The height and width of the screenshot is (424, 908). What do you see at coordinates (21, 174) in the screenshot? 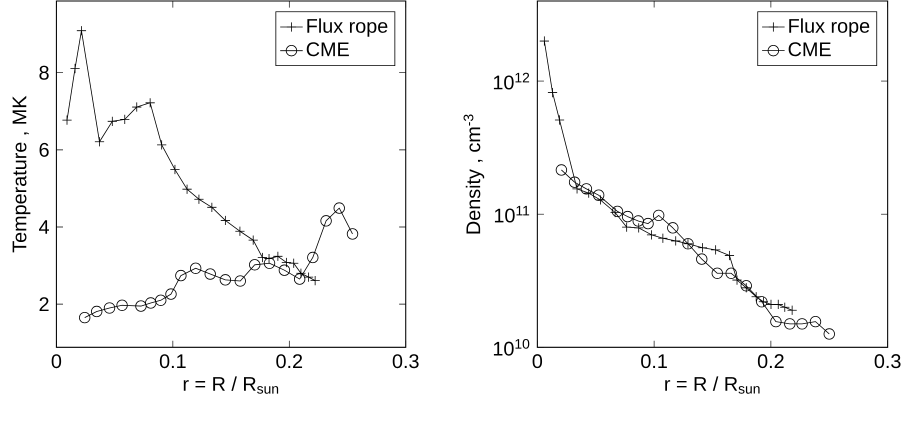
I see `y-axis-title: Temperature , MK` at bounding box center [21, 174].